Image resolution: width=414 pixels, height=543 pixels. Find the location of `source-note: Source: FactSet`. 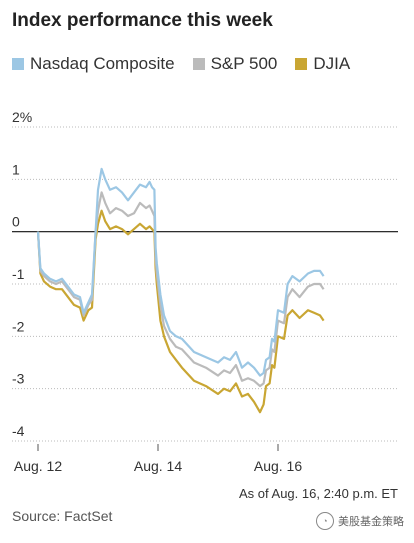

source-note: Source: FactSet is located at coordinates (62, 516).